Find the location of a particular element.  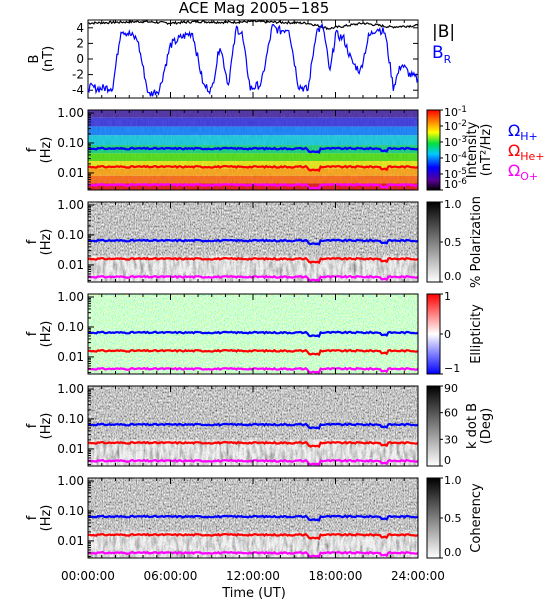

kdotb-colorbar is located at coordinates (433, 426).